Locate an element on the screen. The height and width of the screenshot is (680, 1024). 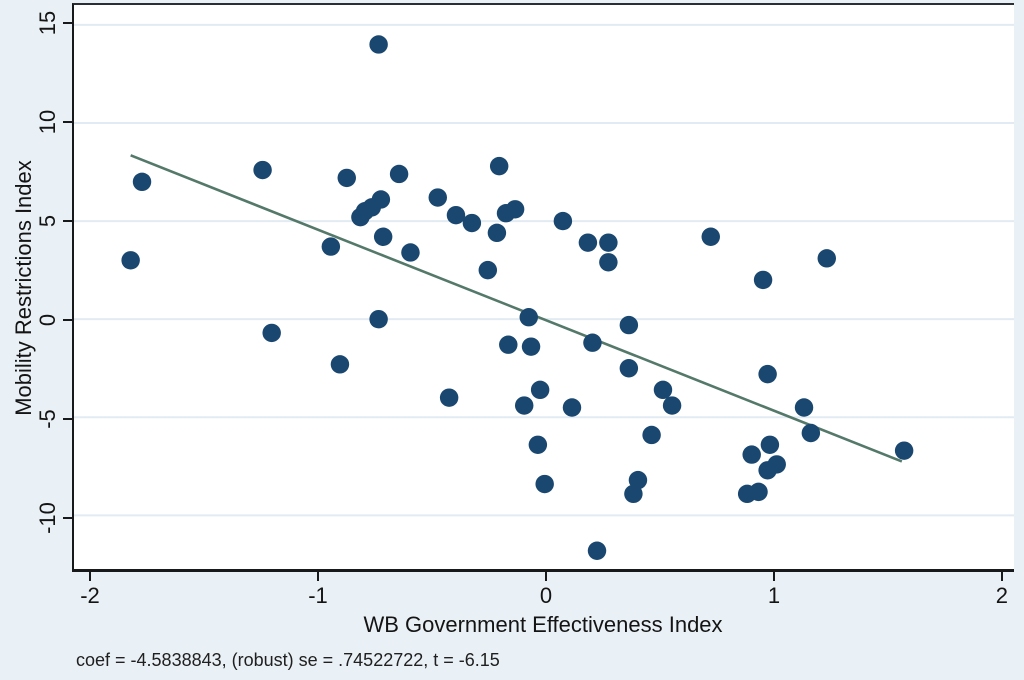
x-tick-label: -2 is located at coordinates (90, 595).